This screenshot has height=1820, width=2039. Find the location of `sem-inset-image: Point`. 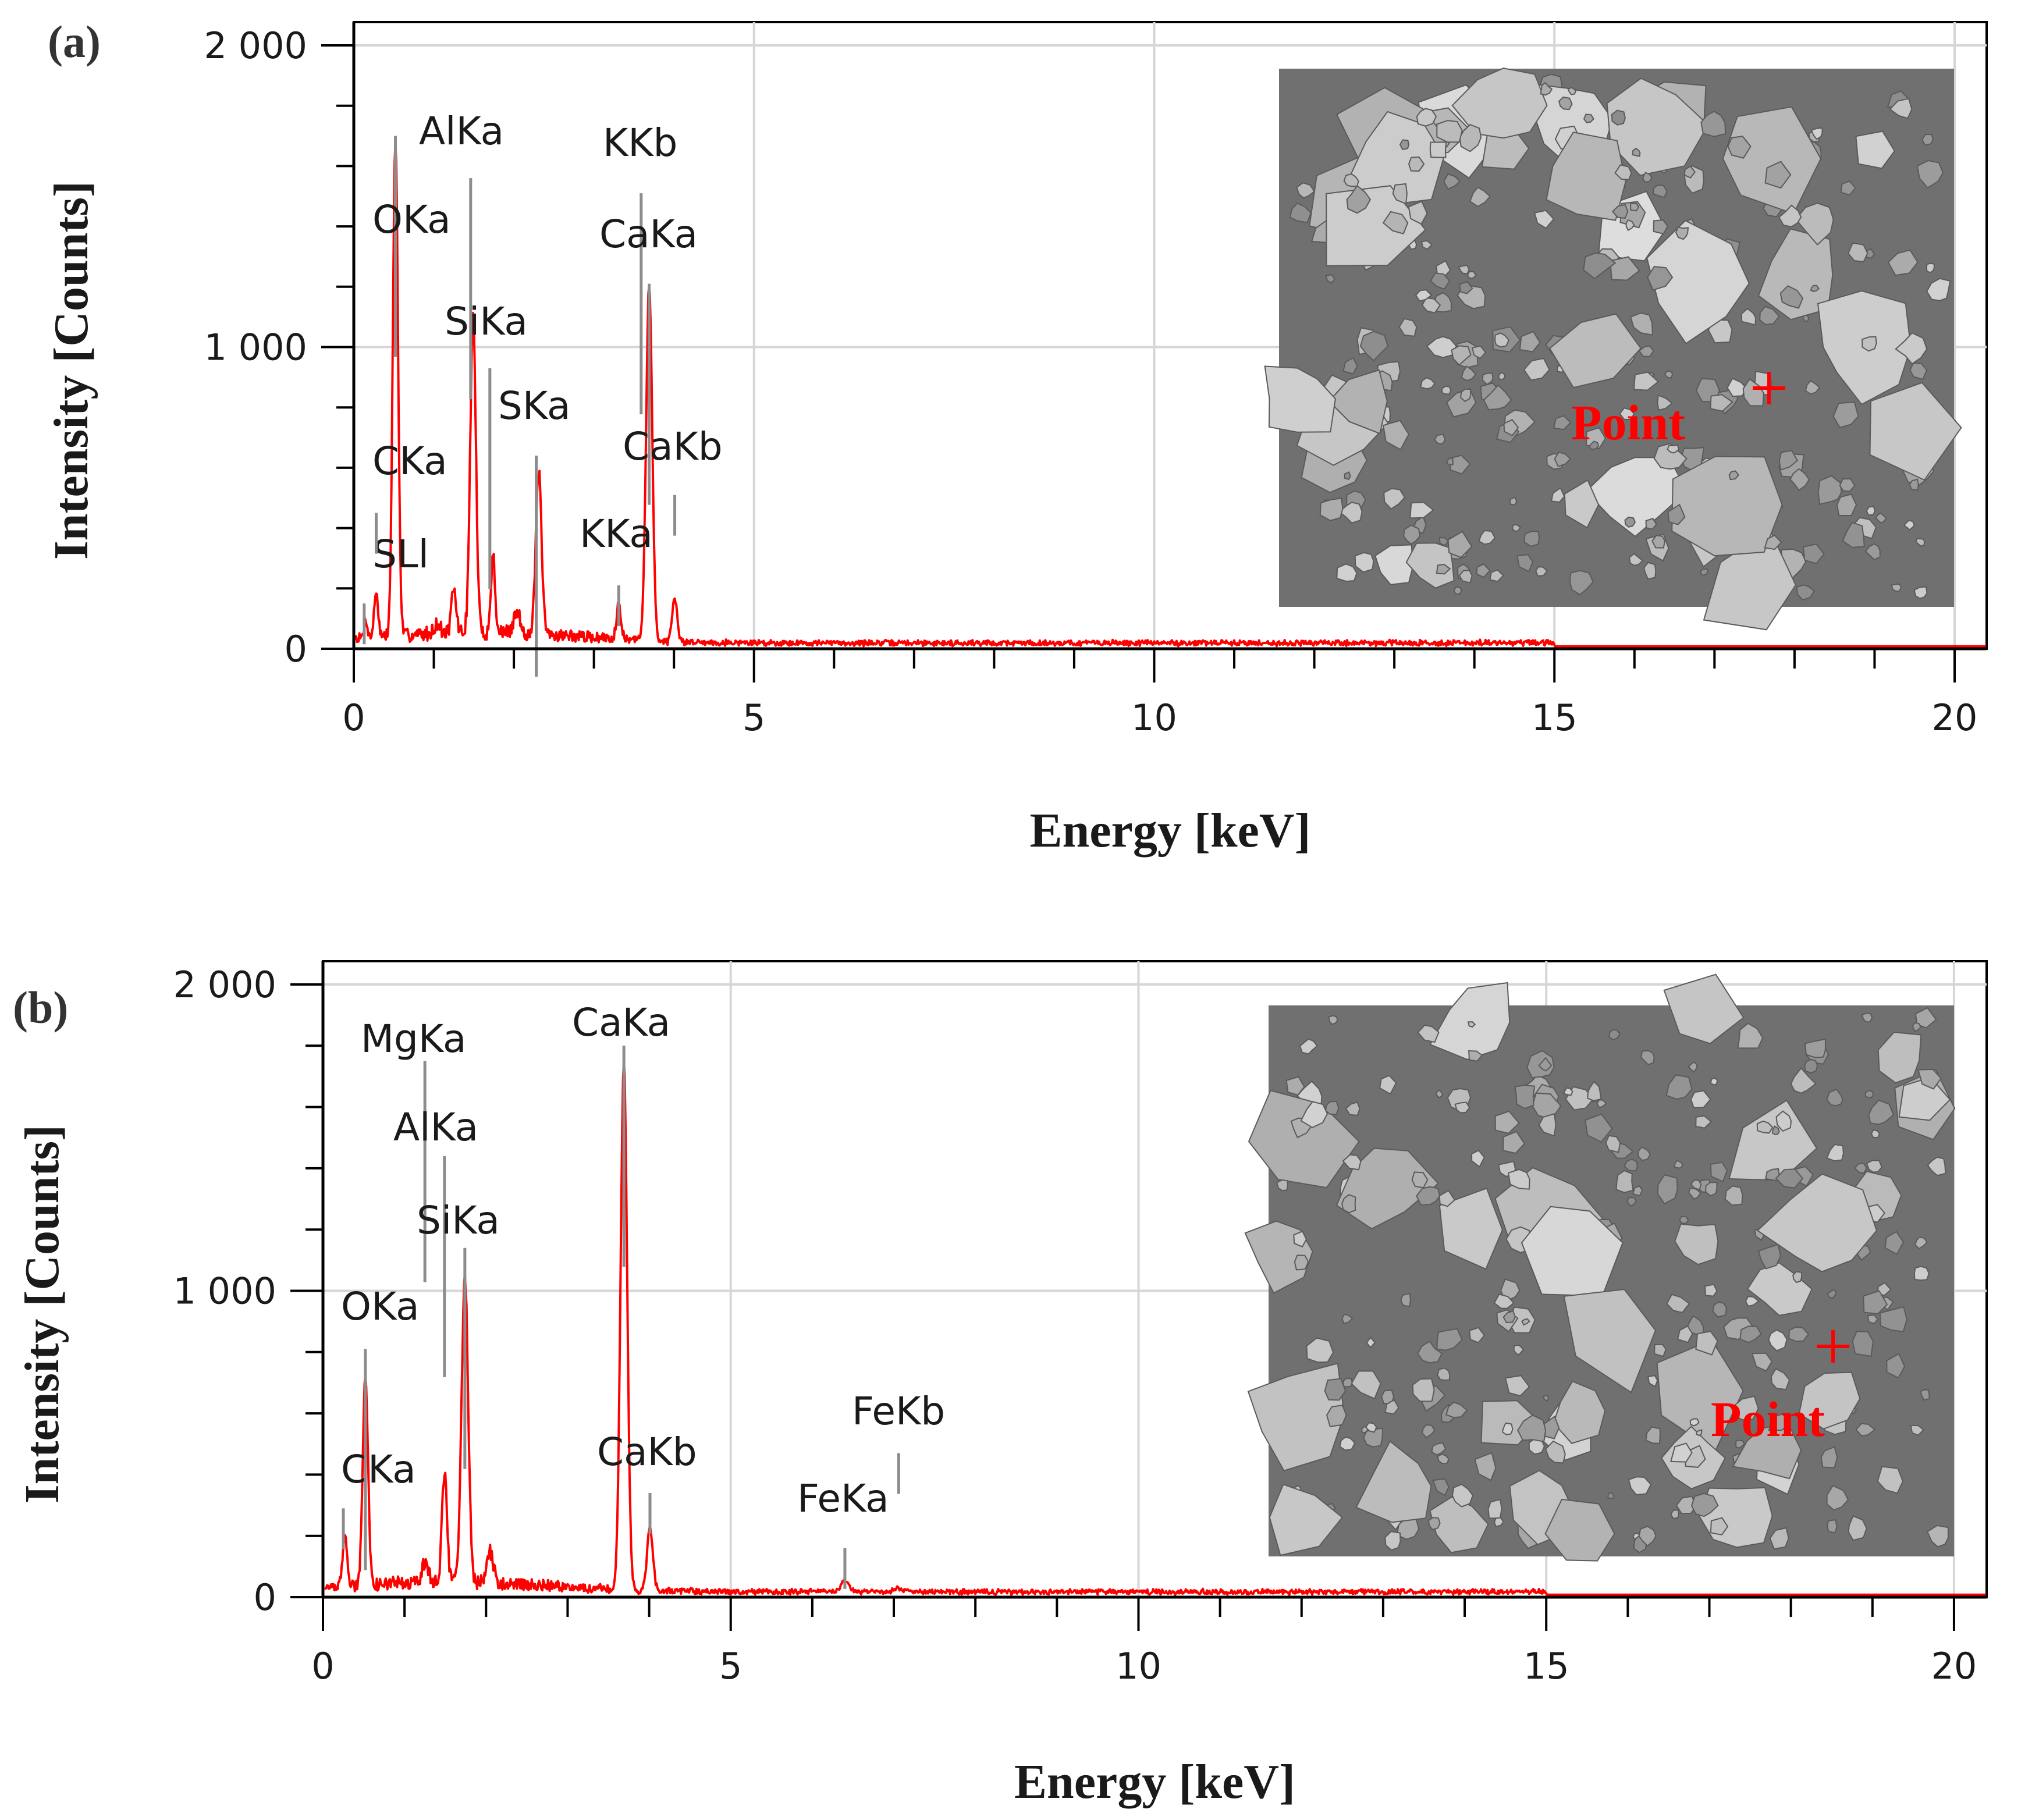

sem-inset-image: Point is located at coordinates (1600, 1267).